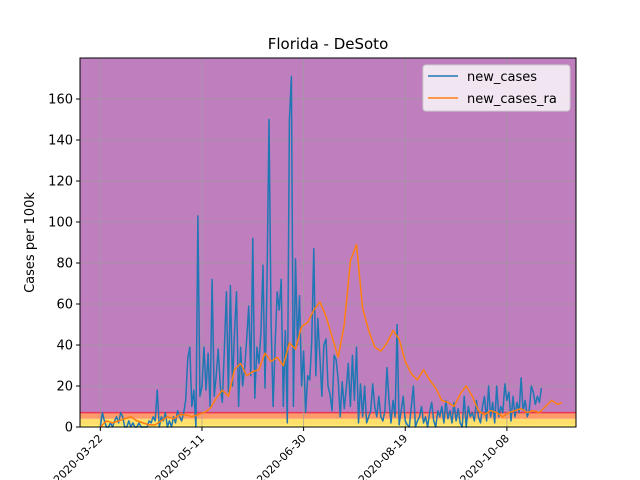 The height and width of the screenshot is (480, 640). What do you see at coordinates (69, 428) in the screenshot?
I see `y-tick-label-0: 0` at bounding box center [69, 428].